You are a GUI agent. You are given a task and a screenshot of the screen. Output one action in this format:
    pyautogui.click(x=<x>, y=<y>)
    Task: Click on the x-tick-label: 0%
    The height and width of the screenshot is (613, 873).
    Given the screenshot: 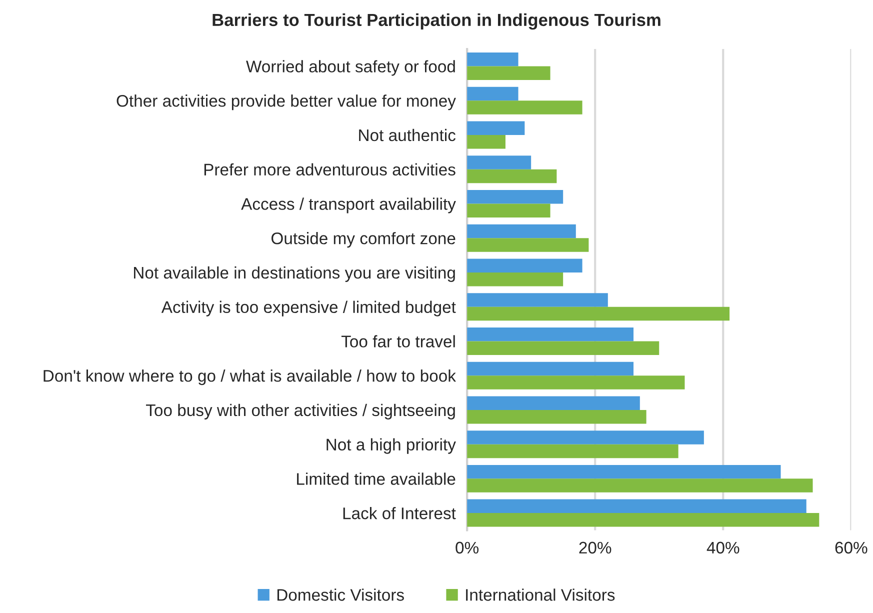 What is the action you would take?
    pyautogui.click(x=467, y=548)
    